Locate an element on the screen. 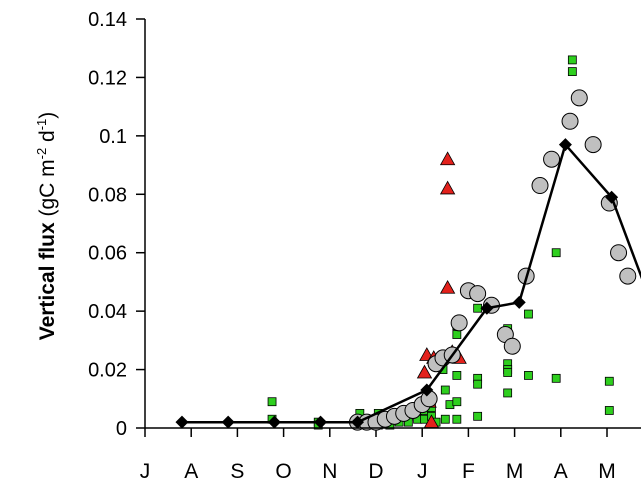 The height and width of the screenshot is (484, 641). x-axis: JASONDJFMAMJ is located at coordinates (378, 455).